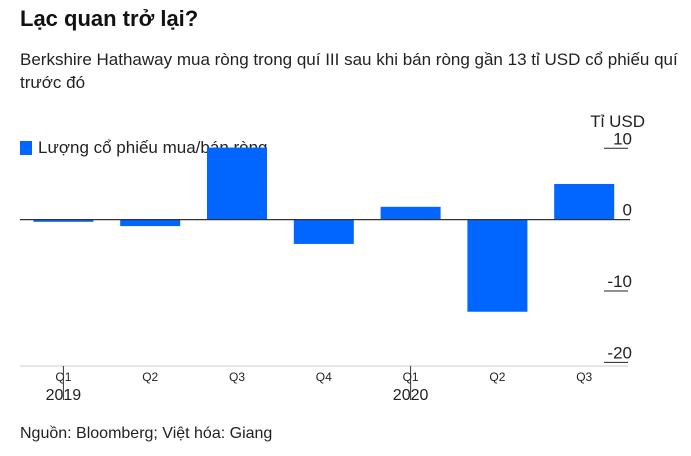  Describe the element at coordinates (617, 121) in the screenshot. I see `y-axis-unit-label: Tỉ USD` at that location.